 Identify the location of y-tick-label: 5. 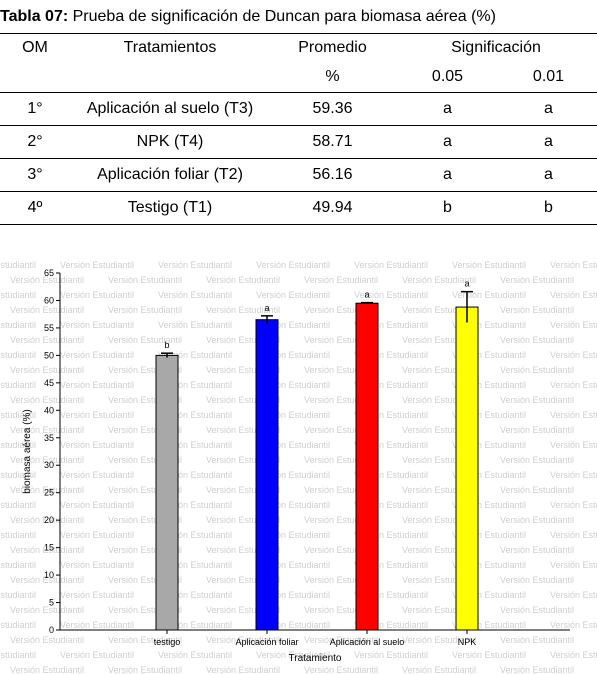
(51, 603).